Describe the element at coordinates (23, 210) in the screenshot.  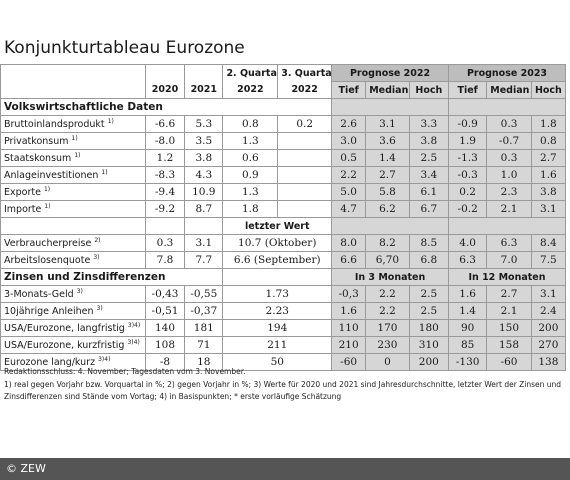
I see `row-label-text: Importe` at that location.